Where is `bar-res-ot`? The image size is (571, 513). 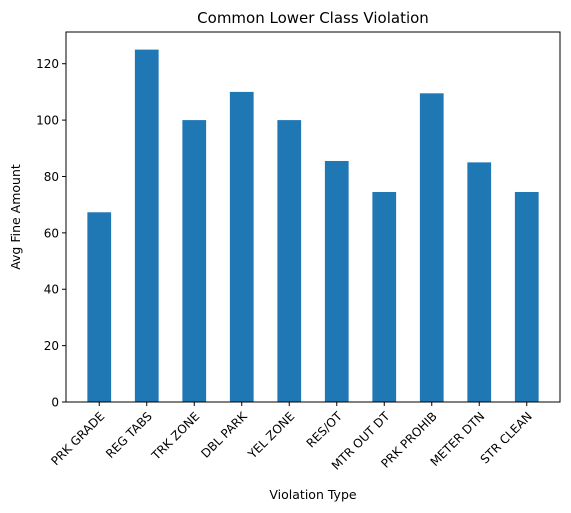 bar-res-ot is located at coordinates (336, 281).